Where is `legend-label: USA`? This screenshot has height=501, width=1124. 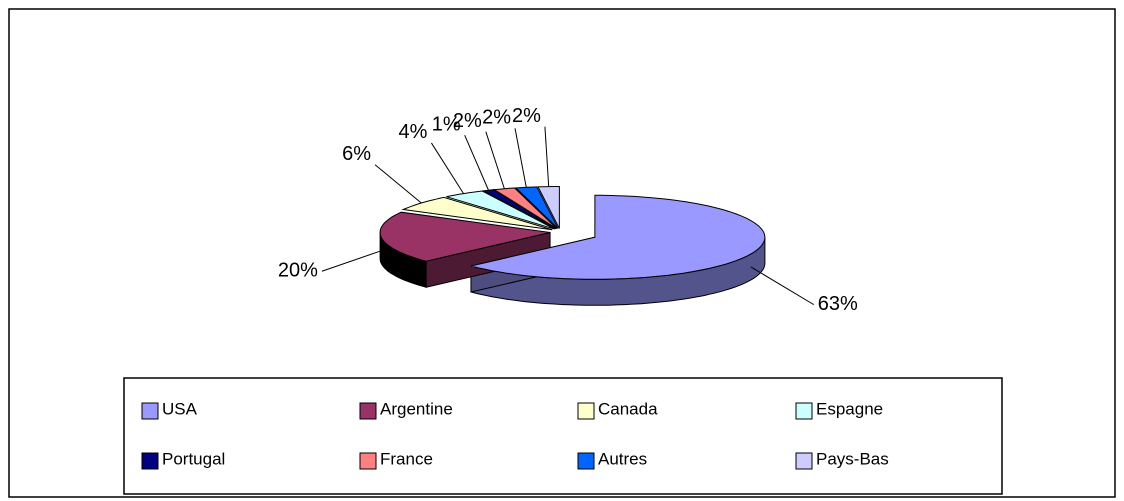 legend-label: USA is located at coordinates (180, 408).